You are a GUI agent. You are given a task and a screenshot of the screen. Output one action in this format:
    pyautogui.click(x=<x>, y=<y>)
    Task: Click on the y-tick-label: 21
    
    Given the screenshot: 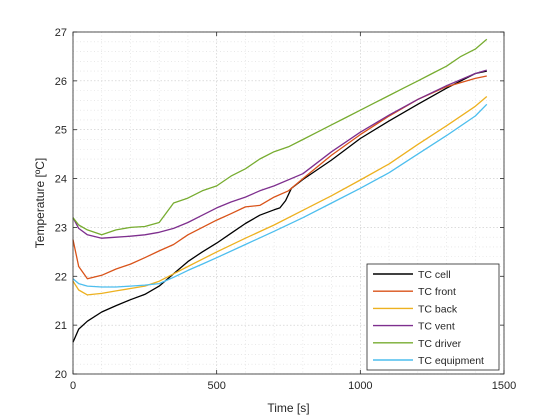 What is the action you would take?
    pyautogui.click(x=61, y=326)
    